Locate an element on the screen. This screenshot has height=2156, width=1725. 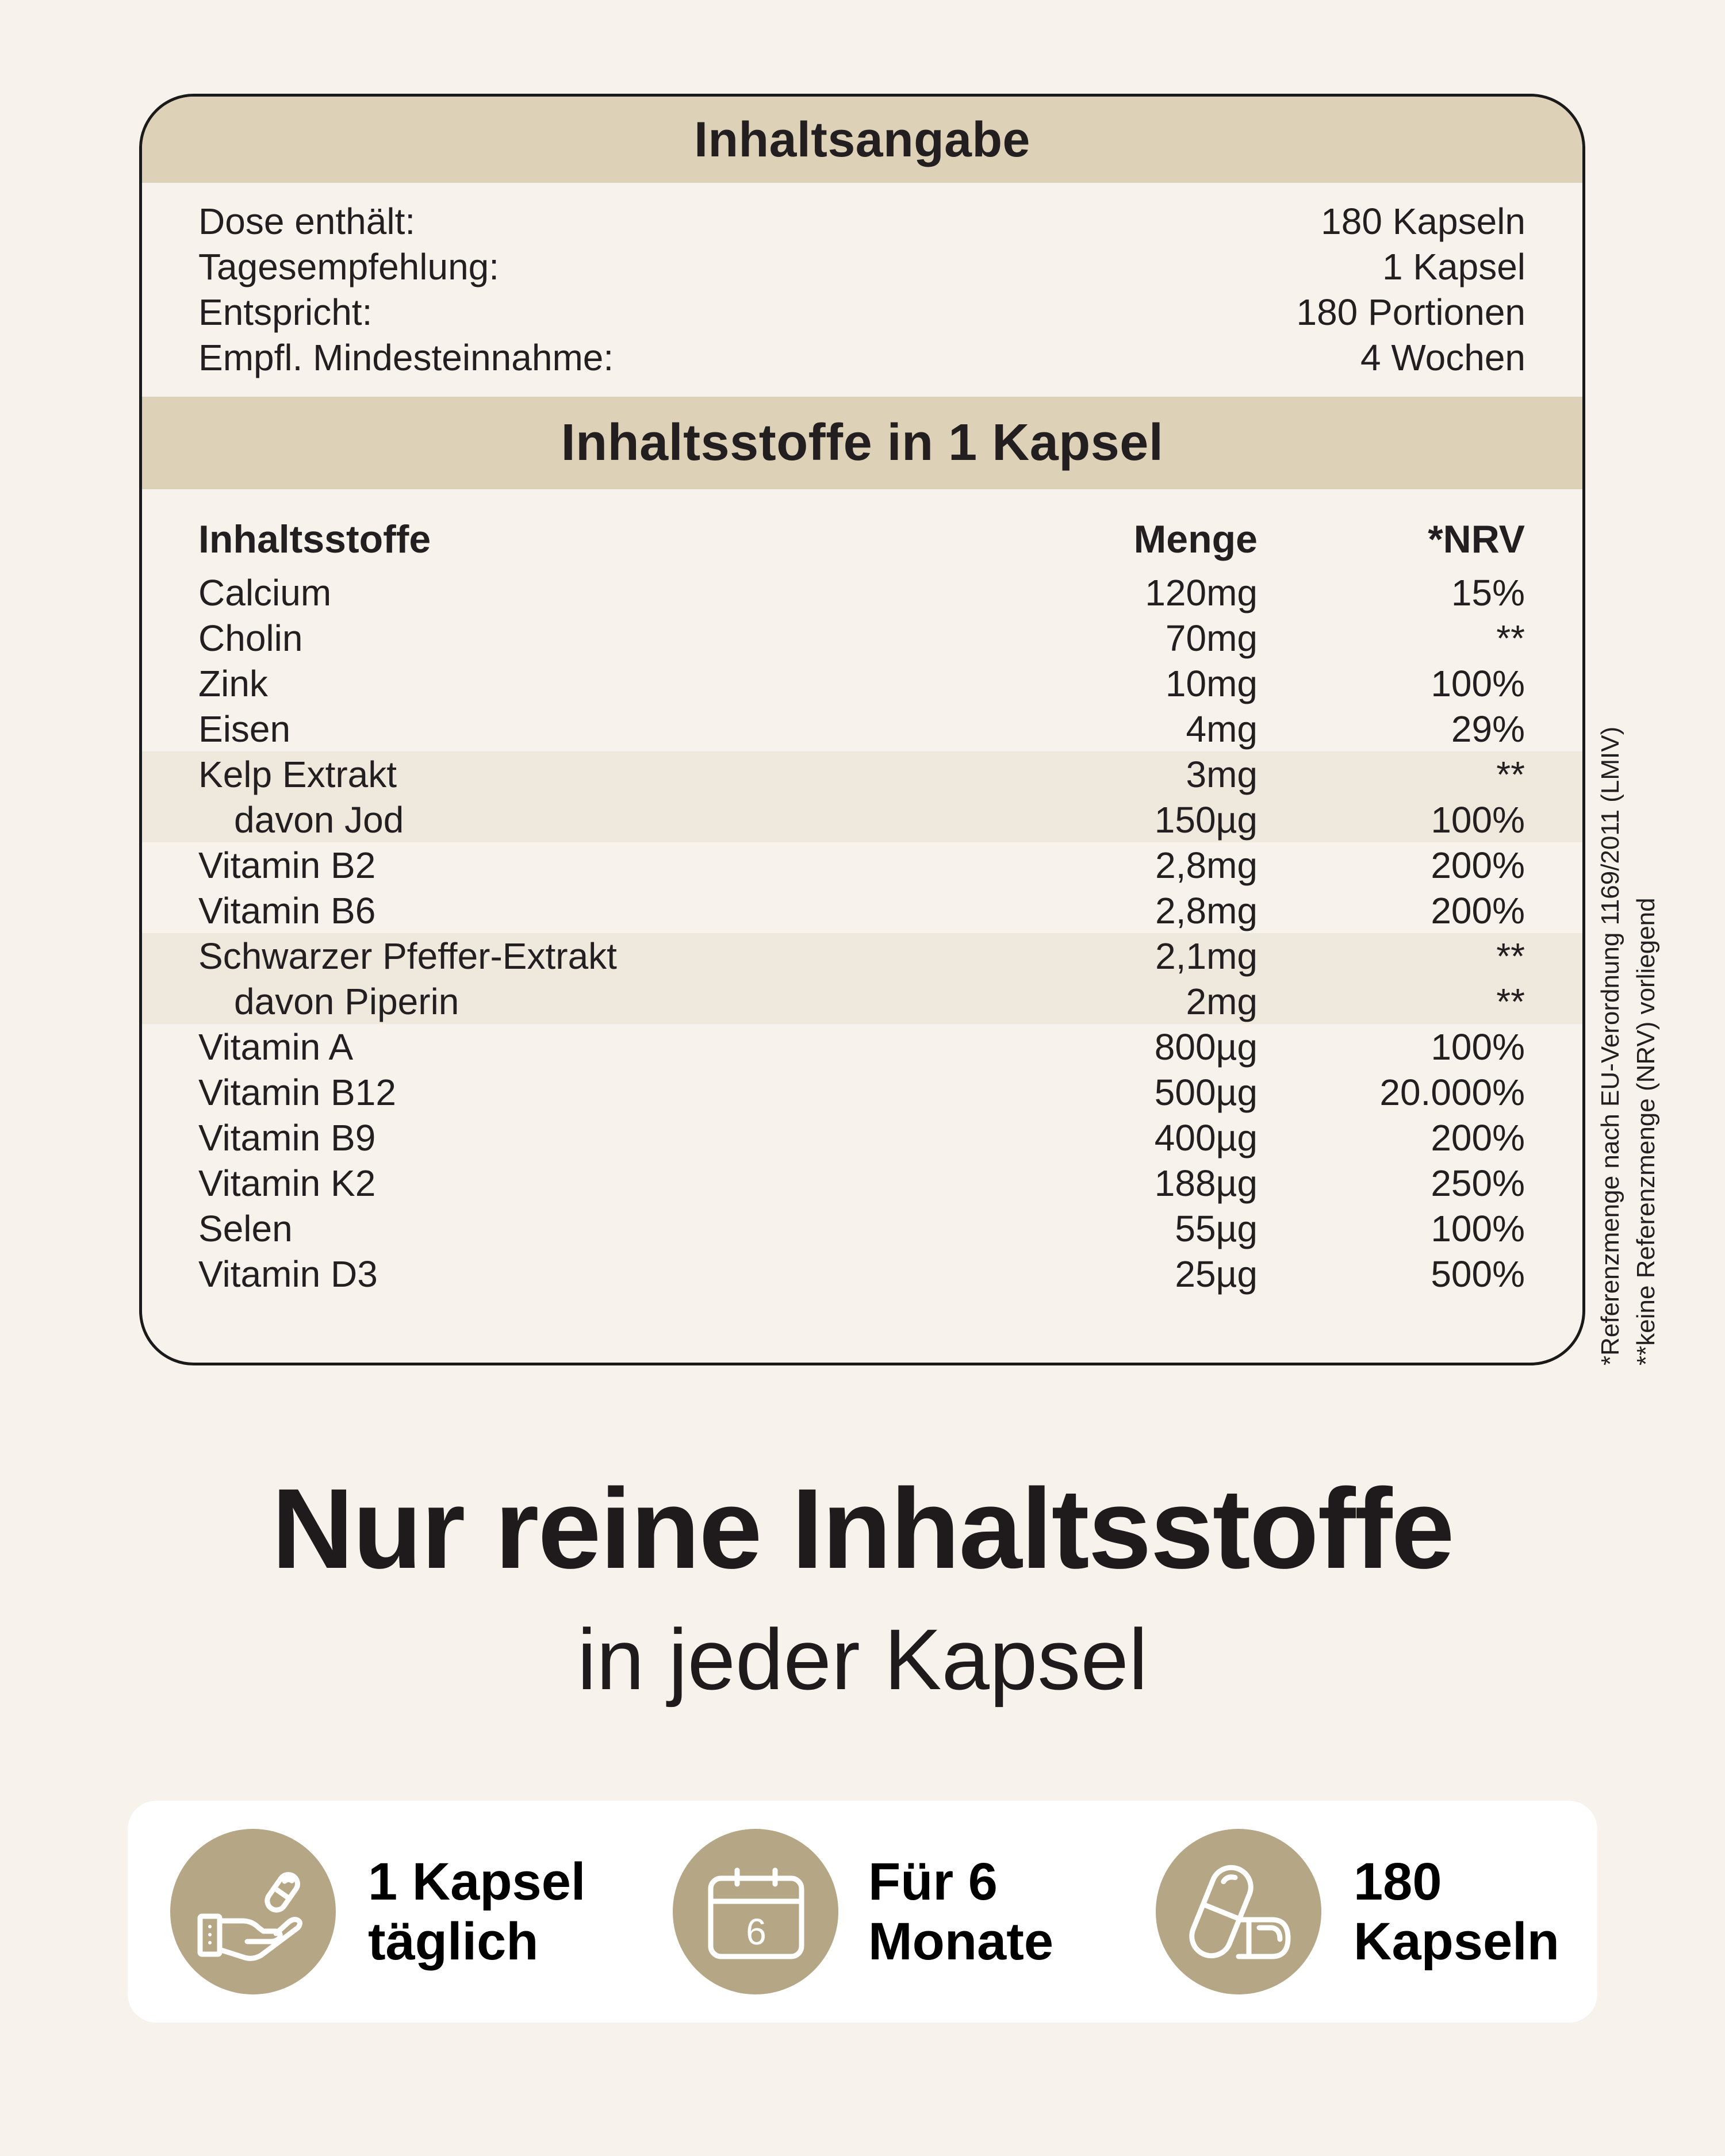
ingredient-nrv: 15% is located at coordinates (1488, 592).